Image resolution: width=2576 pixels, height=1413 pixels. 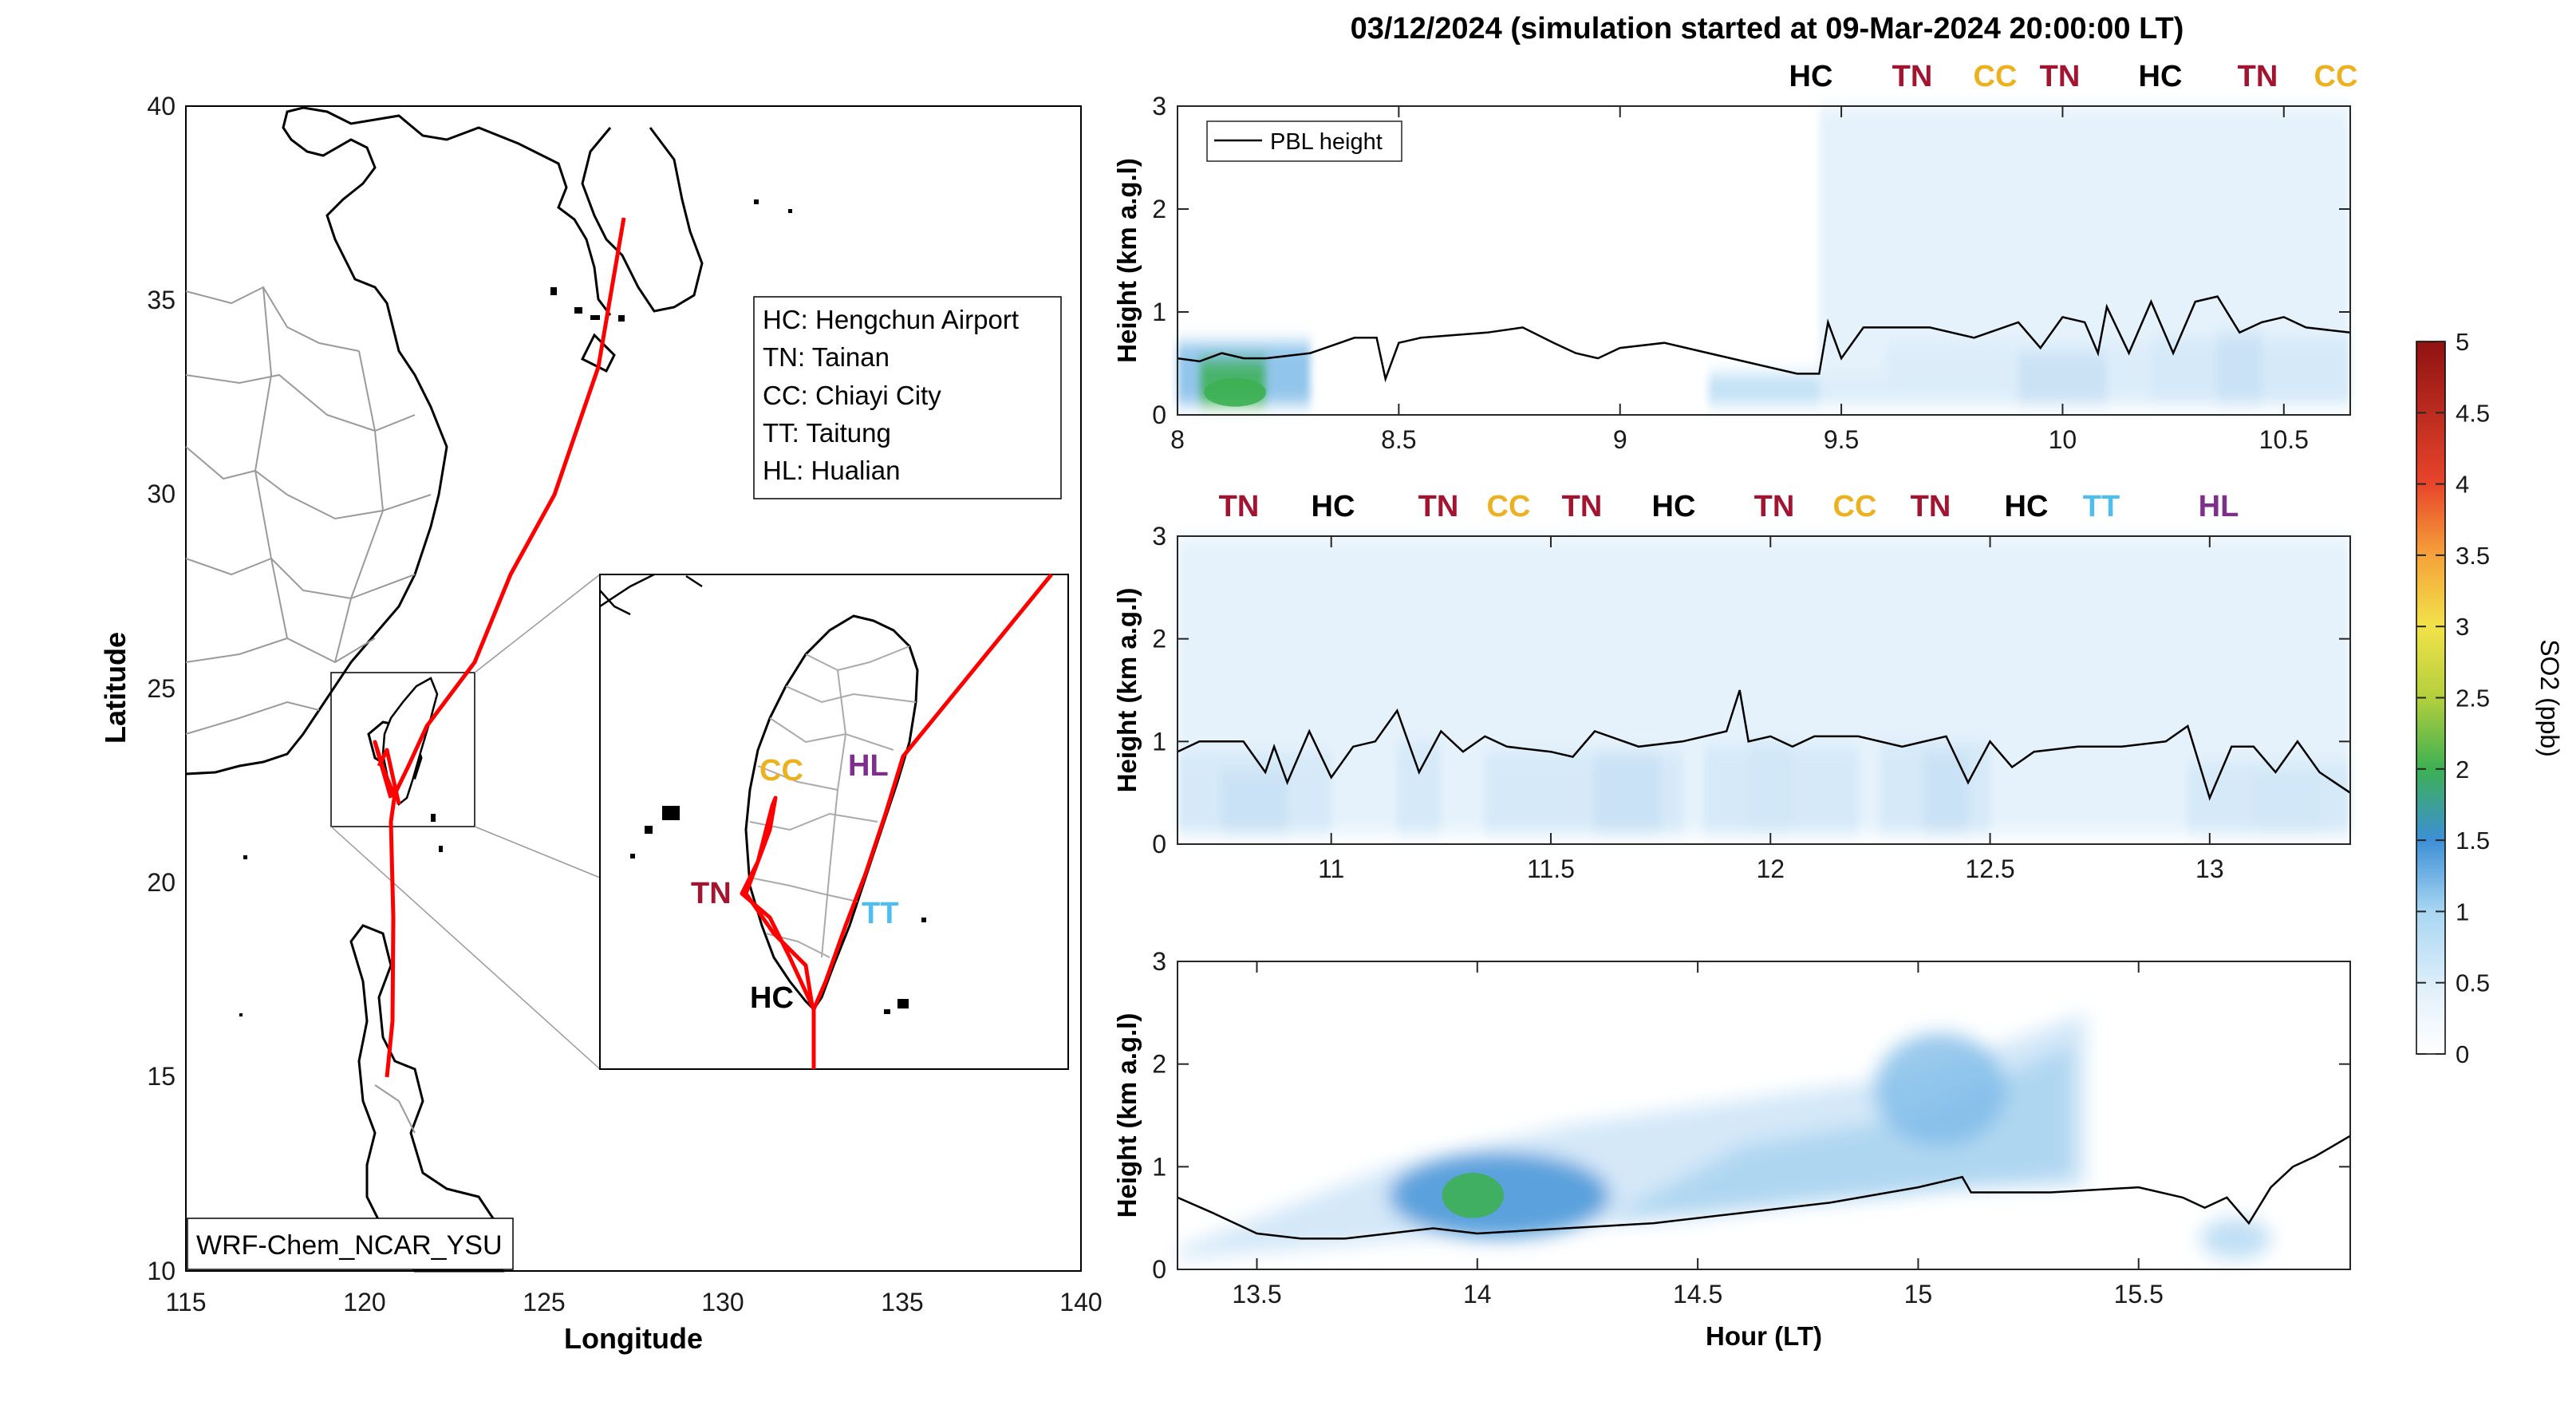 I want to click on map-ytick-label: 40, so click(x=161, y=106).